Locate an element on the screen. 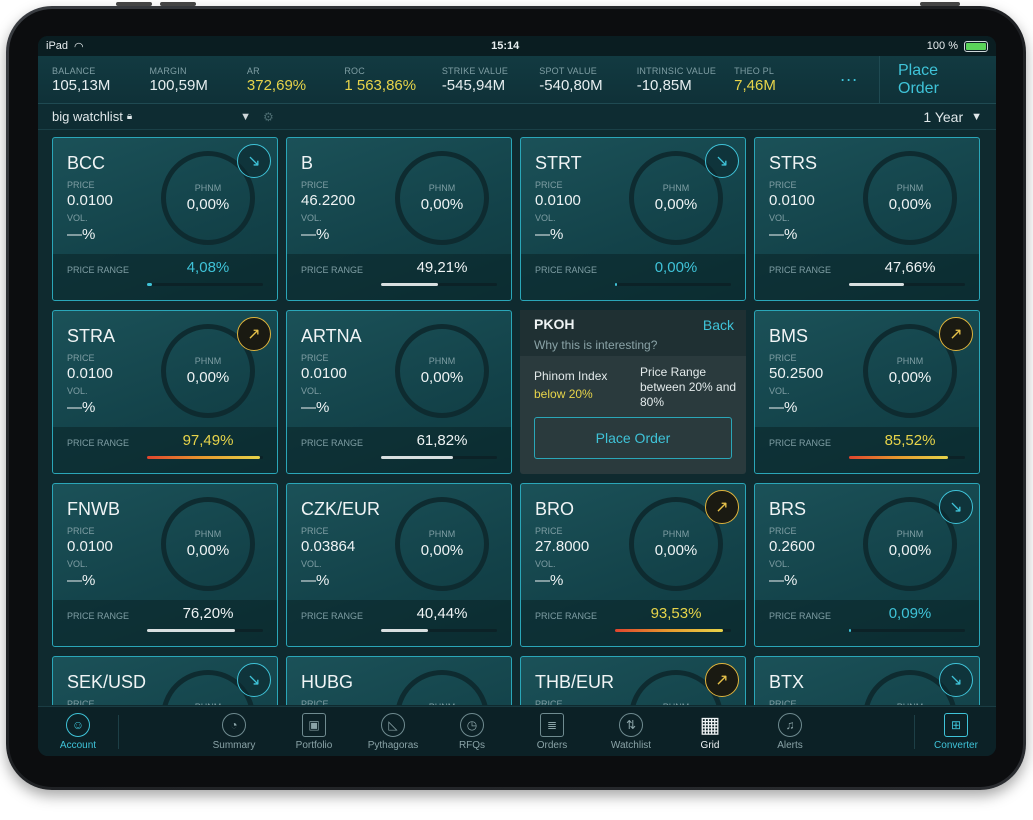 Image resolution: width=1033 pixels, height=820 pixels. card-symbol: STRS is located at coordinates (793, 163).